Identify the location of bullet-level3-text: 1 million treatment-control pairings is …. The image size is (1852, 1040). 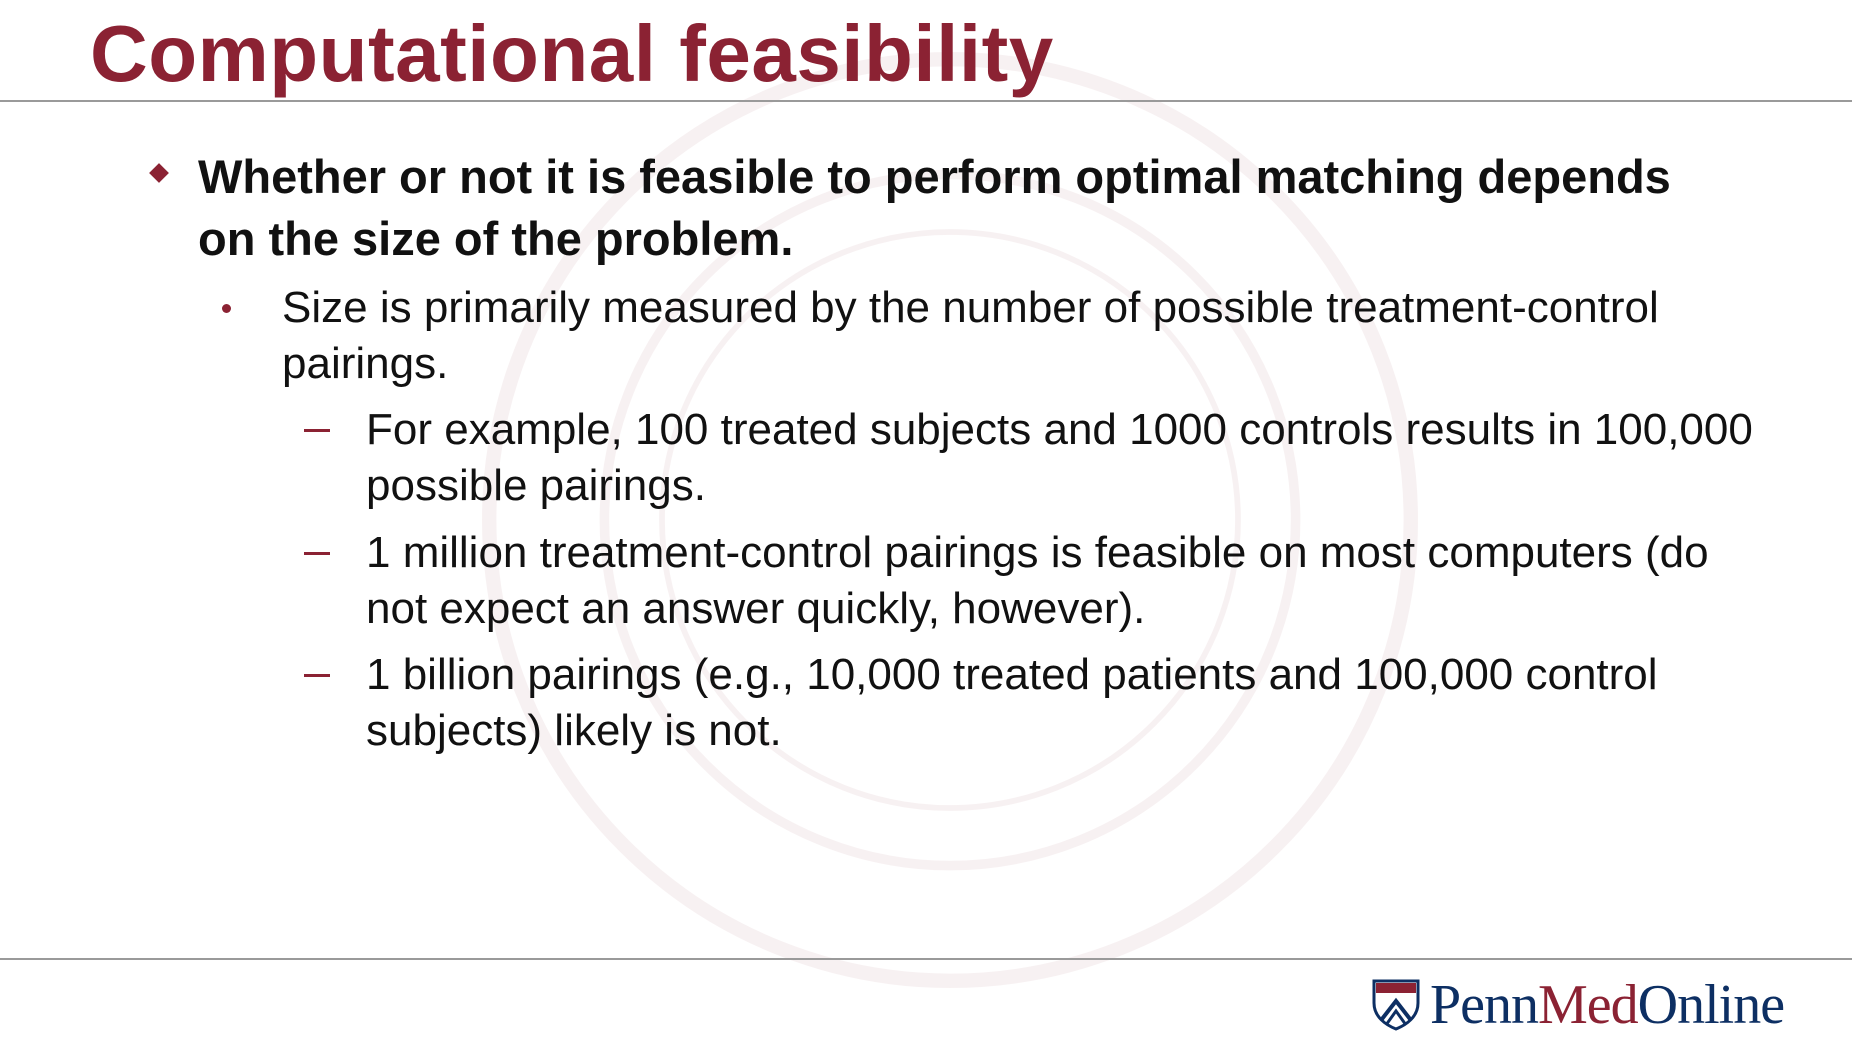
(1037, 580).